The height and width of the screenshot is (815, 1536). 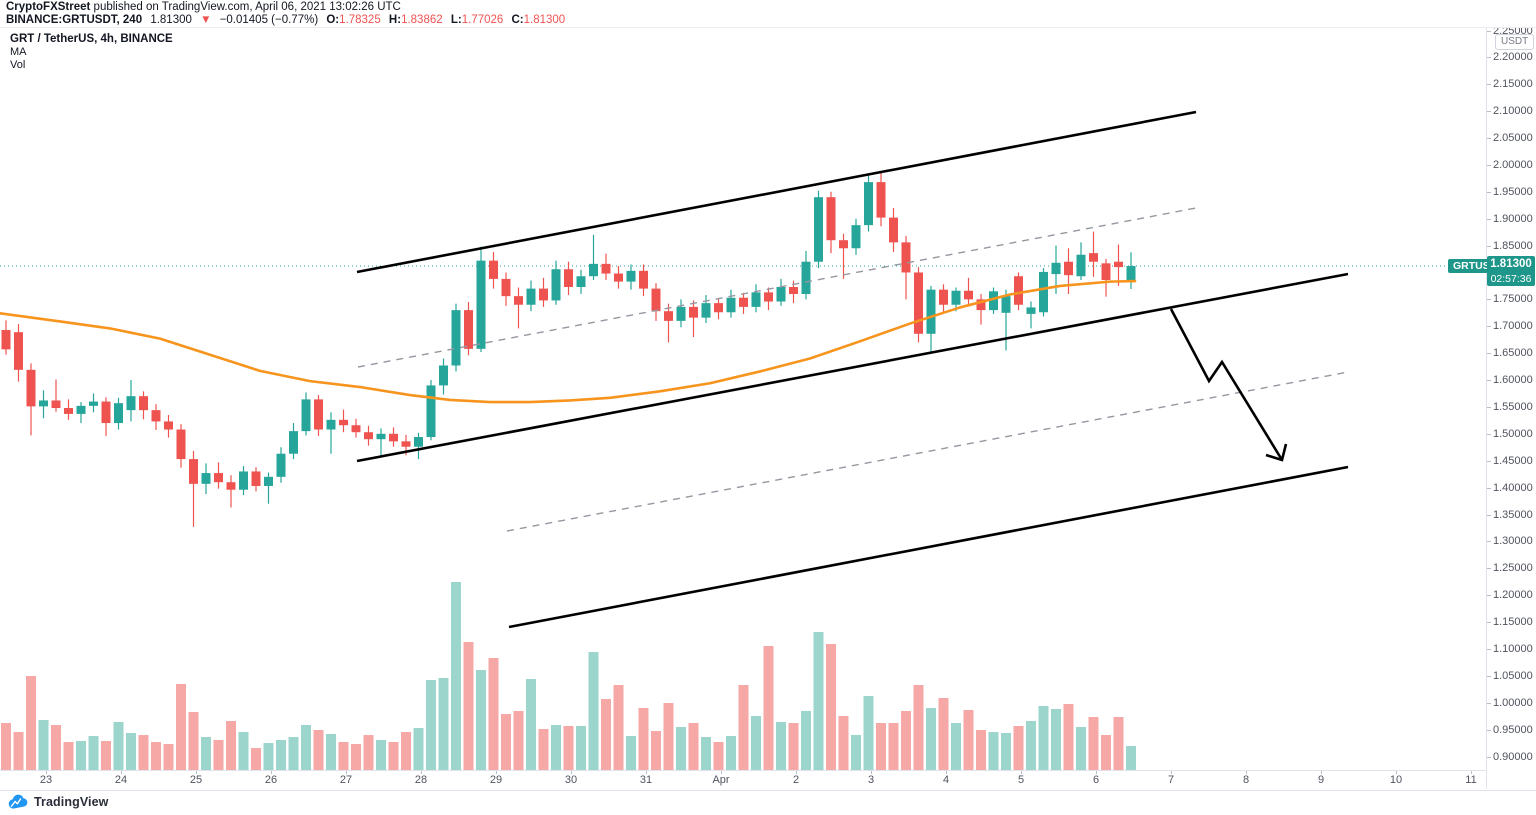 What do you see at coordinates (1513, 675) in the screenshot?
I see `price-tick-label: 1.05000` at bounding box center [1513, 675].